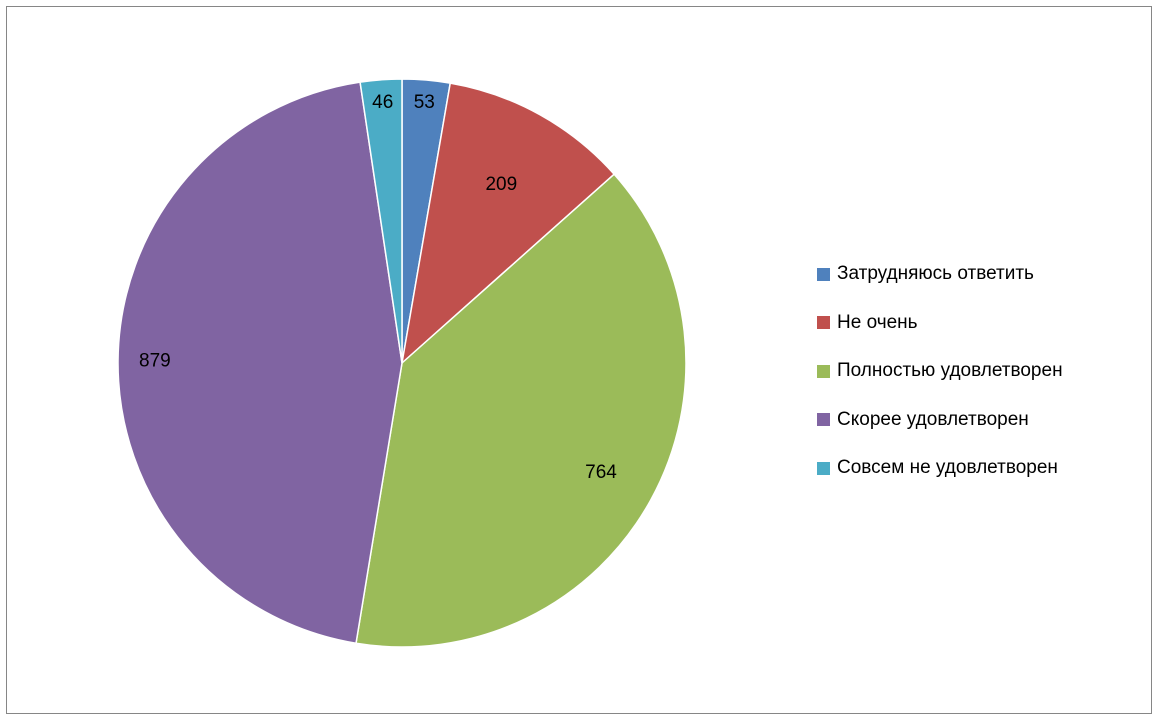 This screenshot has width=1156, height=720. Describe the element at coordinates (501, 184) in the screenshot. I see `data-label-2: 209` at that location.